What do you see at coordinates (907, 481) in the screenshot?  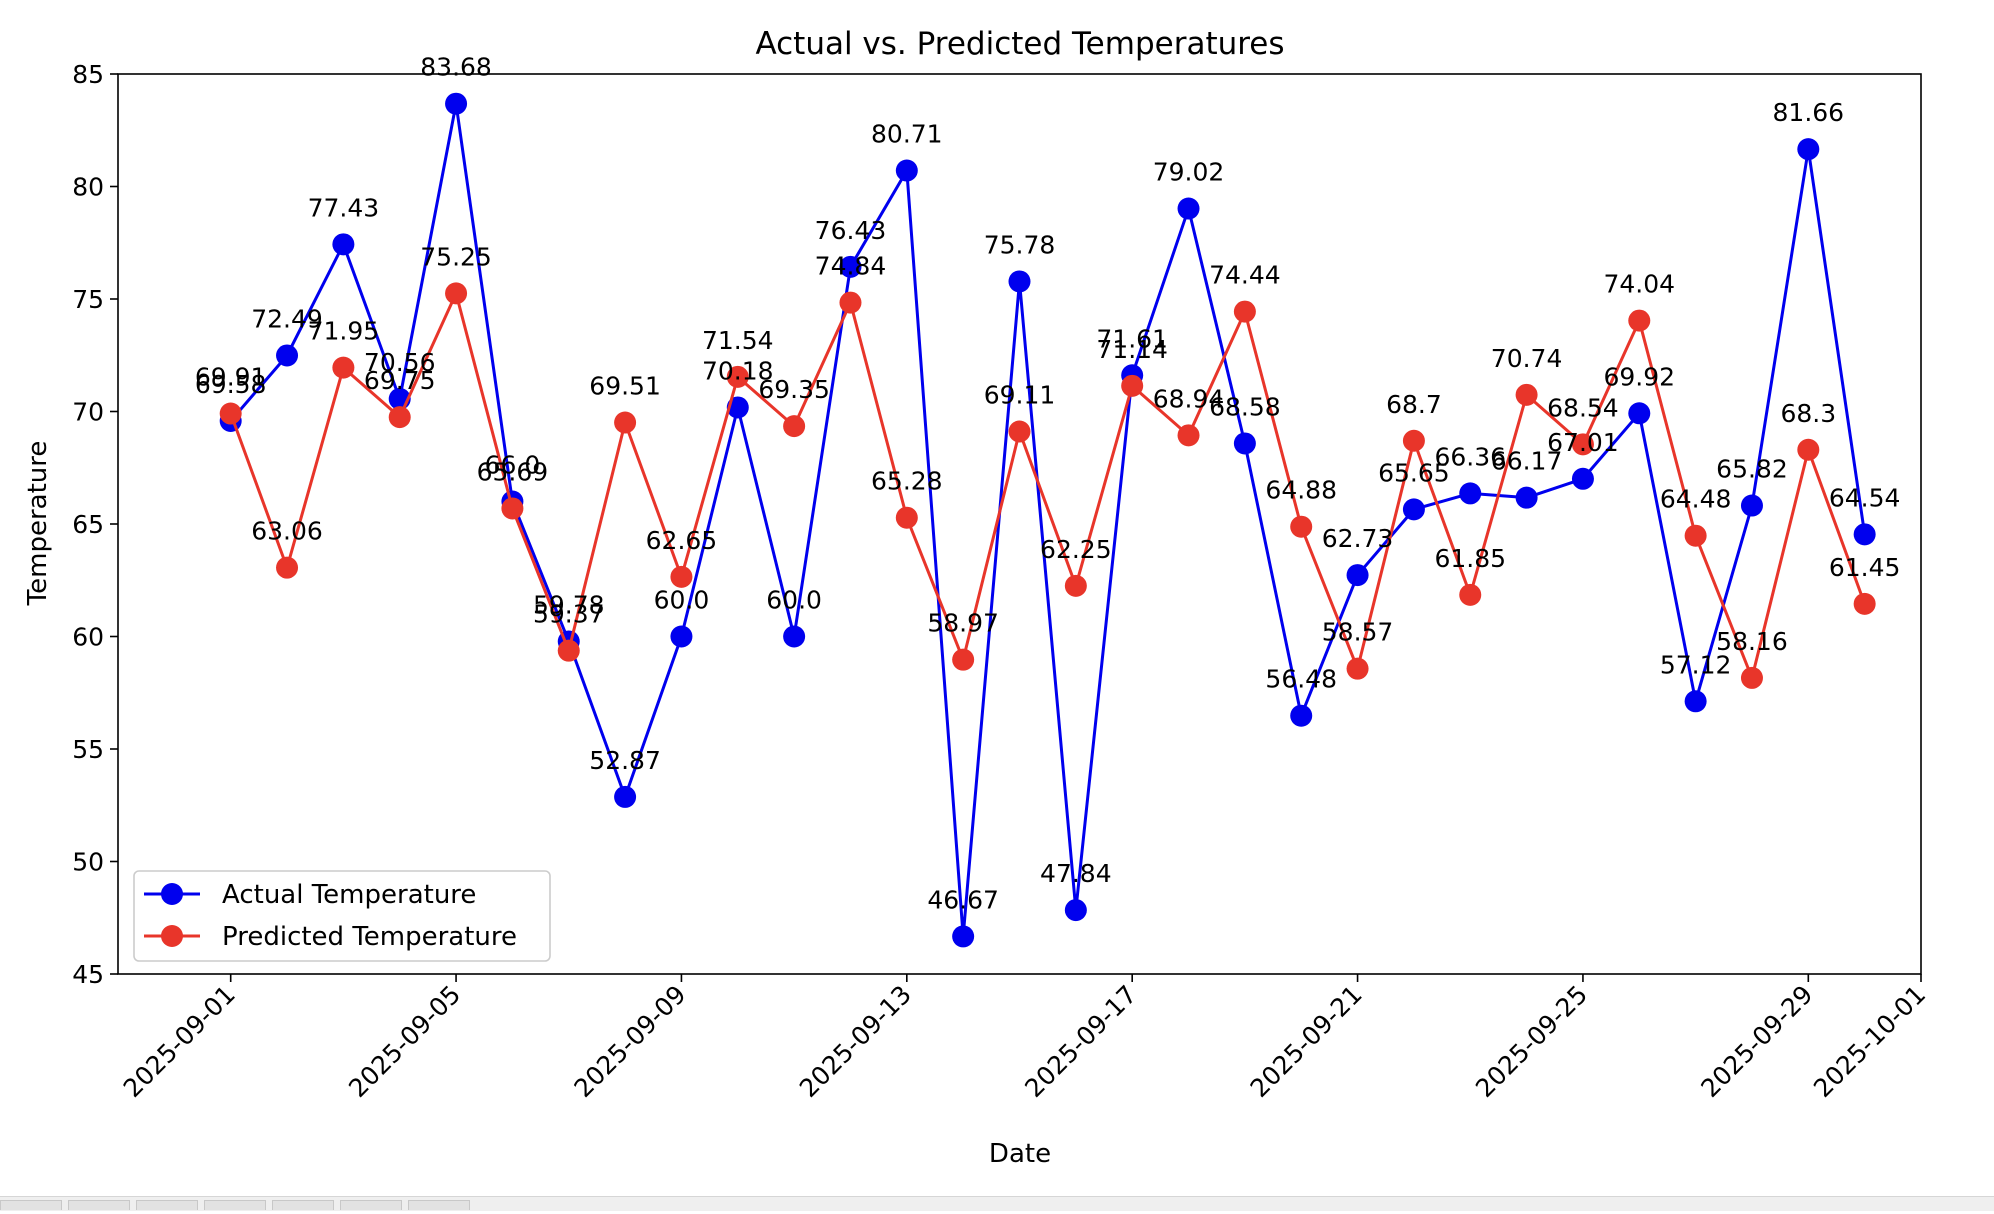 I see `predicted-data-label: 65.28` at bounding box center [907, 481].